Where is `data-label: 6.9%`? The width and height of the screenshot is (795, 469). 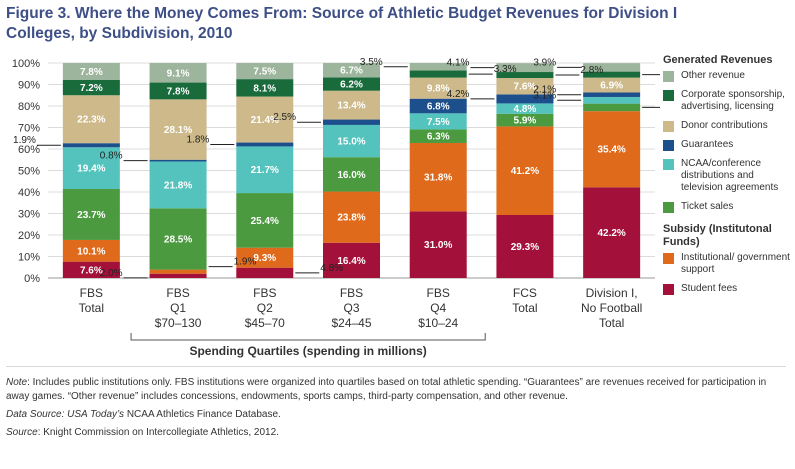 data-label: 6.9% is located at coordinates (611, 86).